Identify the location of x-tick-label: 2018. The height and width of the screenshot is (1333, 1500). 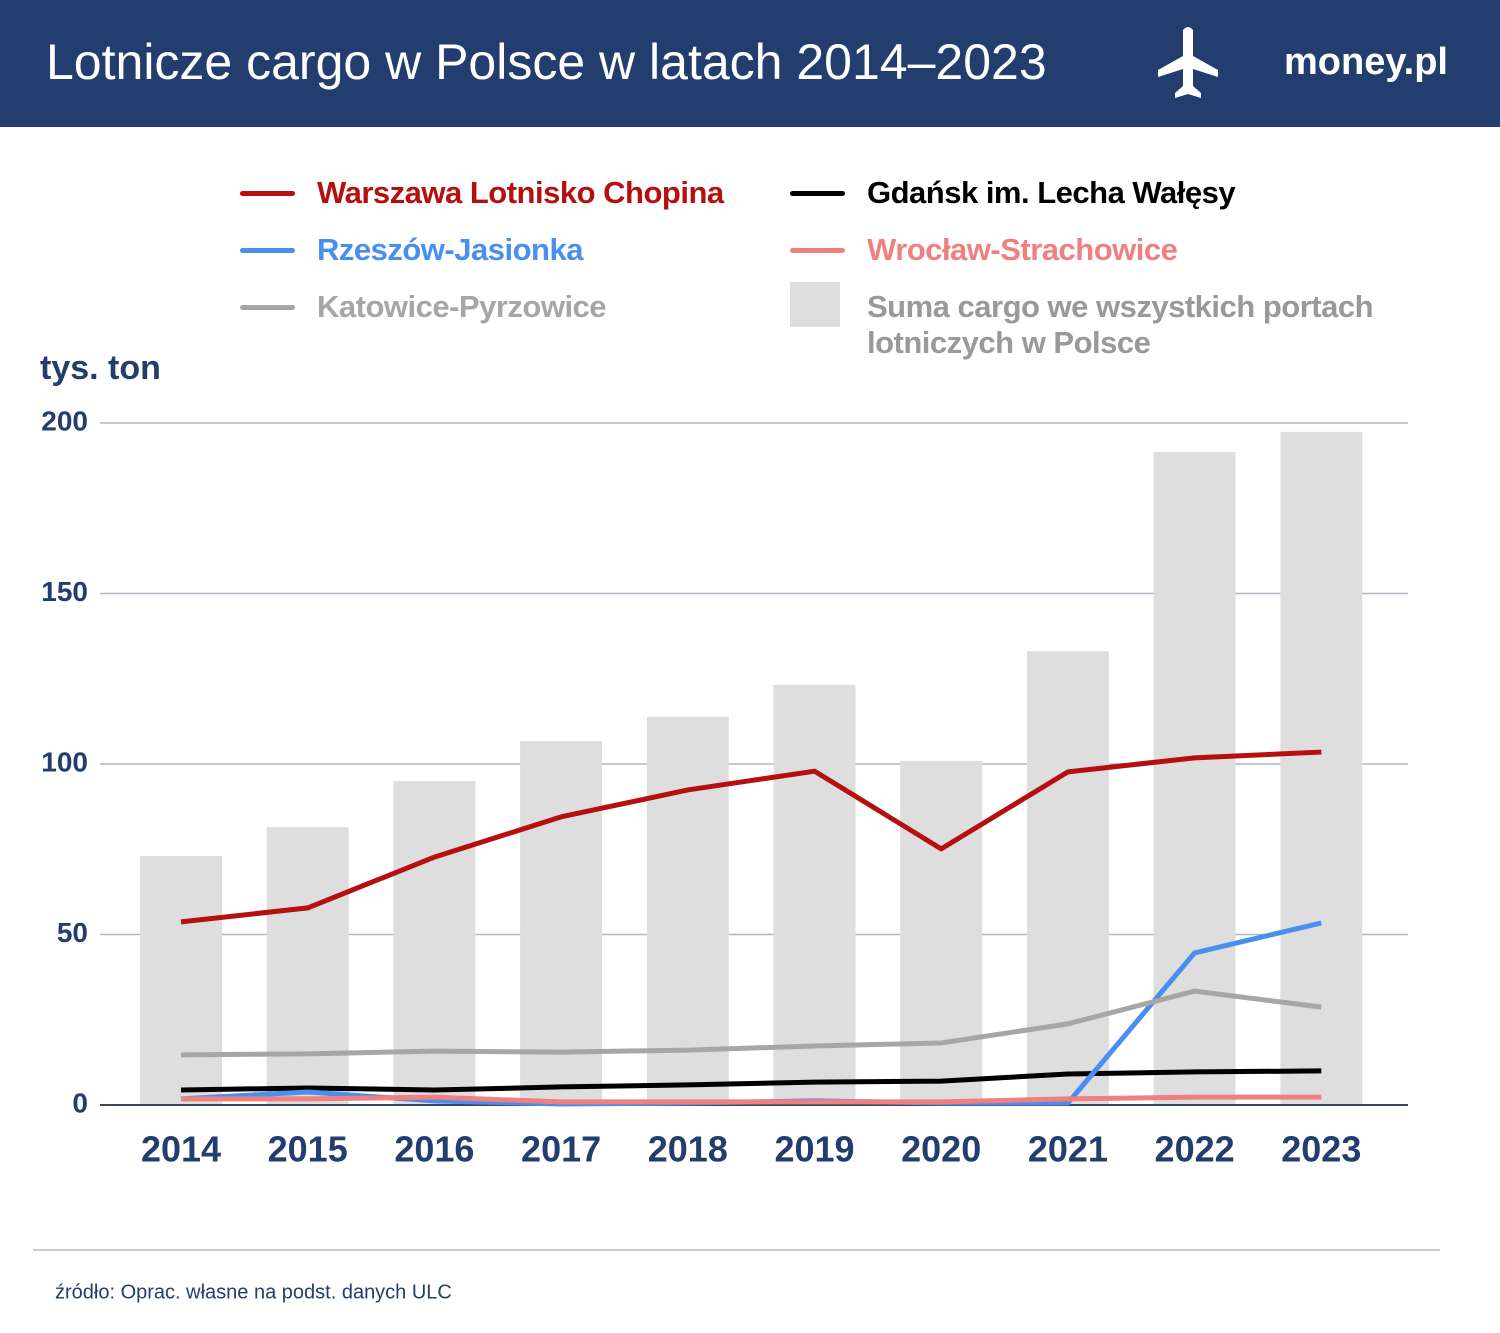
(688, 1149).